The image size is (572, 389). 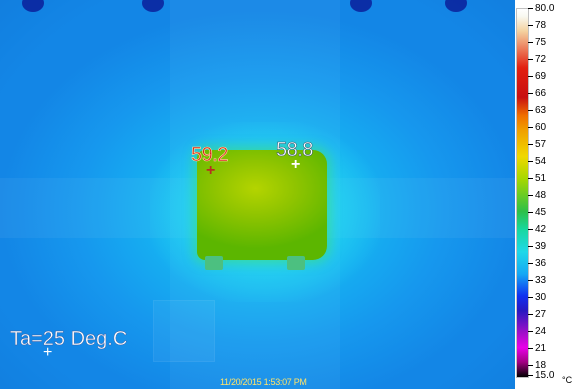 What do you see at coordinates (537, 332) in the screenshot?
I see `scale-tick: 24` at bounding box center [537, 332].